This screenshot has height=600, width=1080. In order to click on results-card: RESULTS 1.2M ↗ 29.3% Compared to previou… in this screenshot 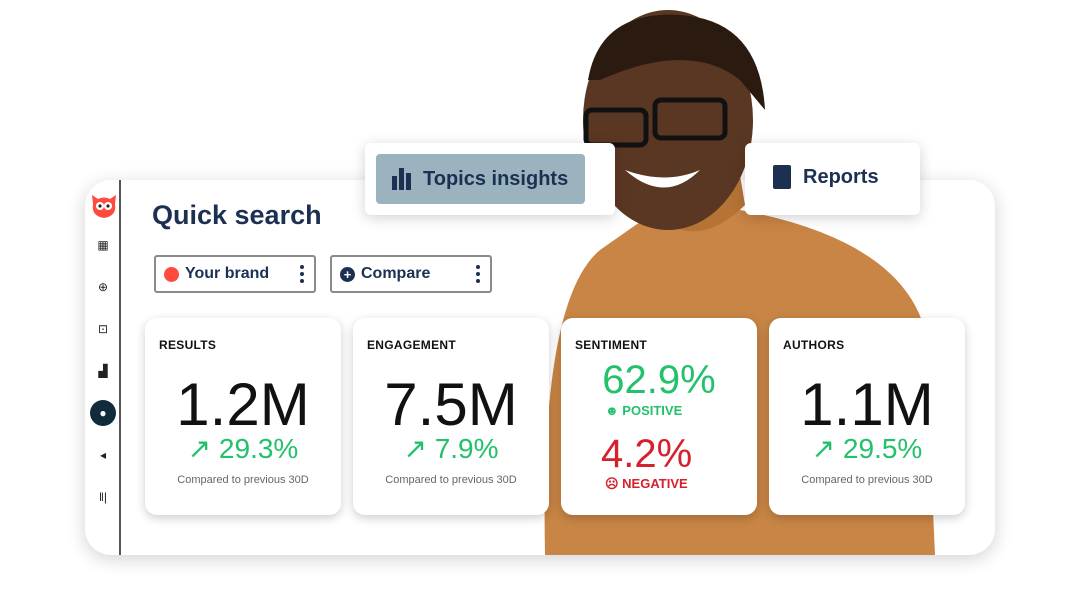, I will do `click(243, 416)`.